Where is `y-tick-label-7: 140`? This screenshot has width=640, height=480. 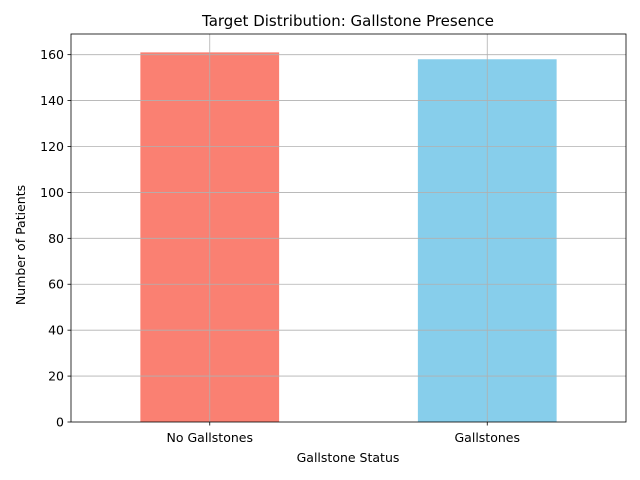 y-tick-label-7: 140 is located at coordinates (52, 100).